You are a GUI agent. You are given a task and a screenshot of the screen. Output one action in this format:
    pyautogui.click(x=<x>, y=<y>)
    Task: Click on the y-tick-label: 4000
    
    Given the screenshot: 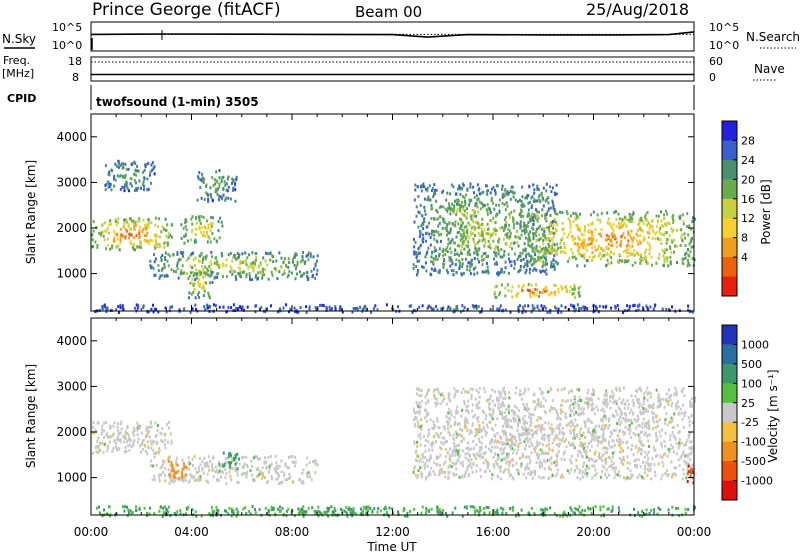 What is the action you would take?
    pyautogui.click(x=71, y=137)
    